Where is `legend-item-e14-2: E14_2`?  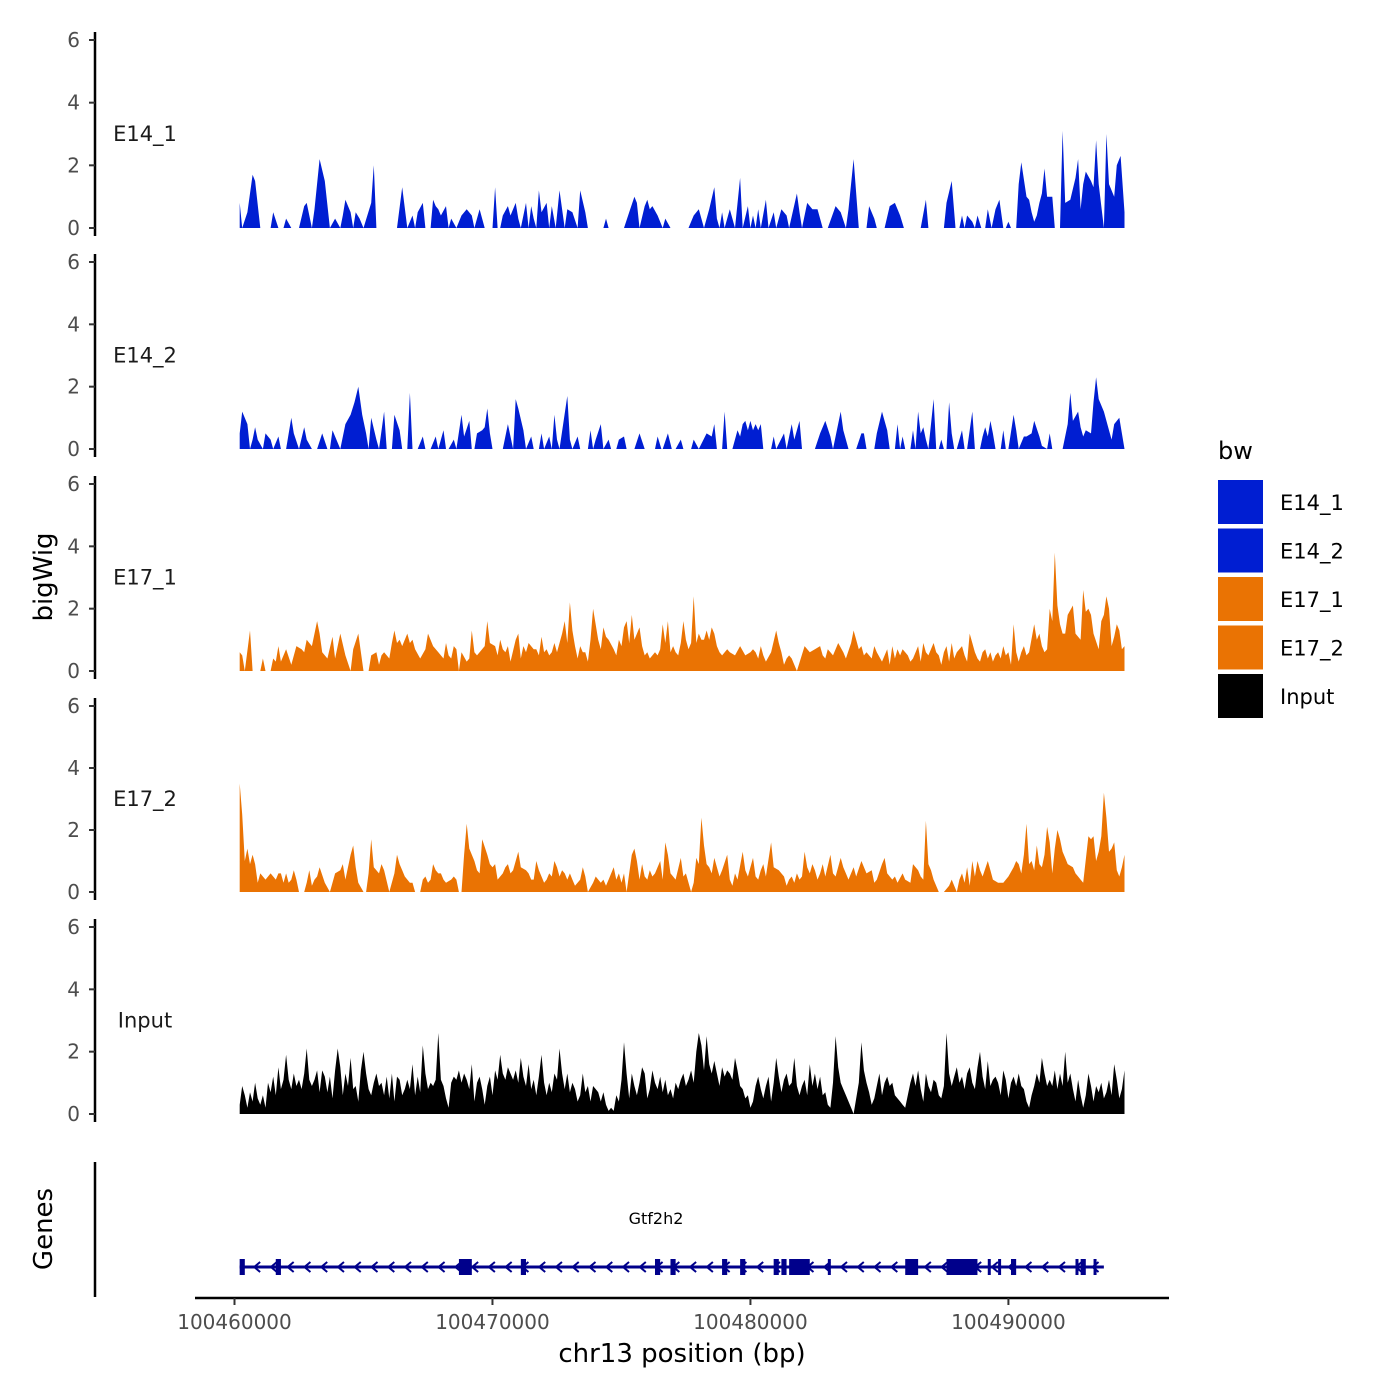
legend-item-e14-2: E14_2 is located at coordinates (1281, 550).